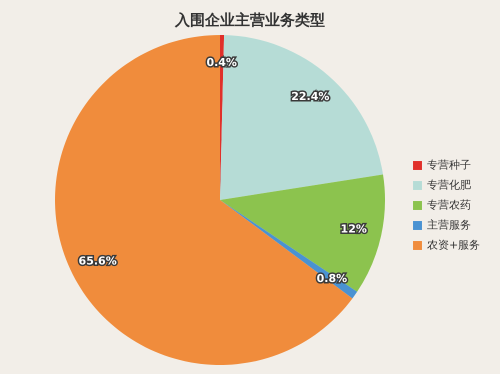 The image size is (500, 374). What do you see at coordinates (310, 97) in the screenshot?
I see `data-label: 22.4%` at bounding box center [310, 97].